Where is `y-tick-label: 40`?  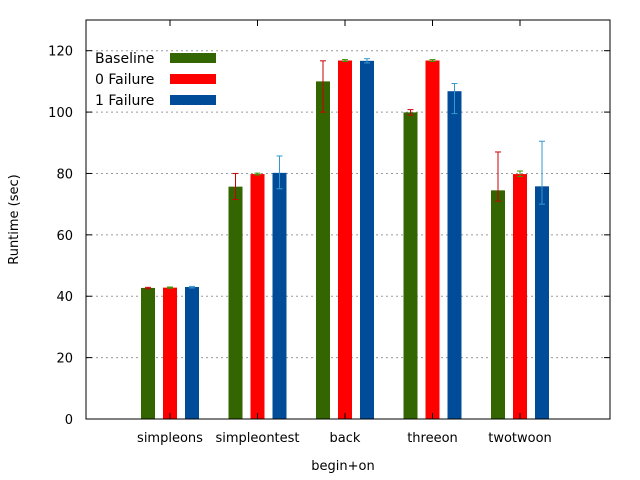 y-tick-label: 40 is located at coordinates (64, 297).